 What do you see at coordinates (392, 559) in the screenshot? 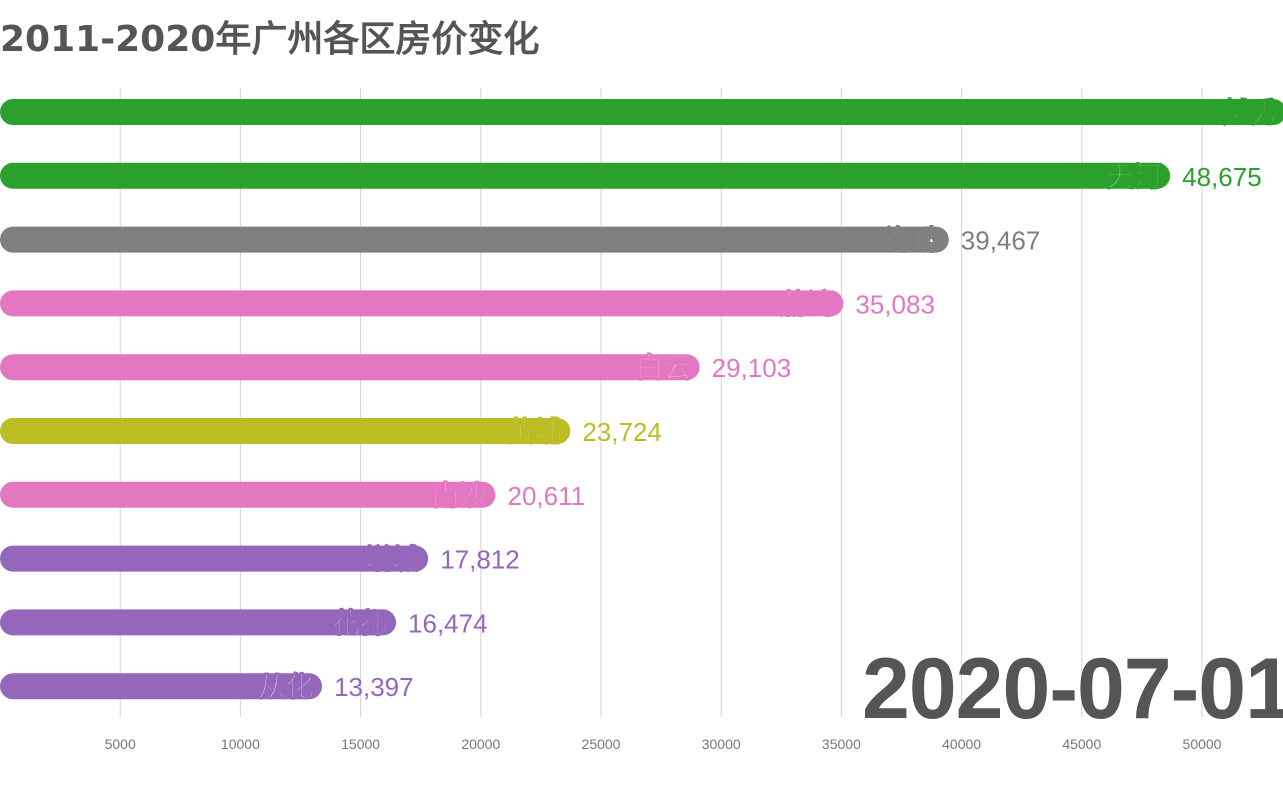
I see `bar-category-label: 增城` at bounding box center [392, 559].